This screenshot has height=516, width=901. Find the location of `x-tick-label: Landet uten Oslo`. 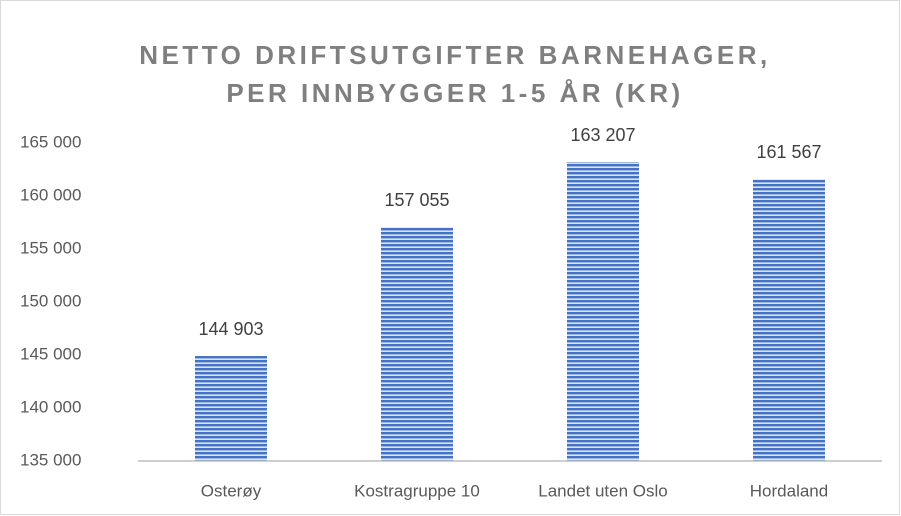

x-tick-label: Landet uten Oslo is located at coordinates (602, 490).